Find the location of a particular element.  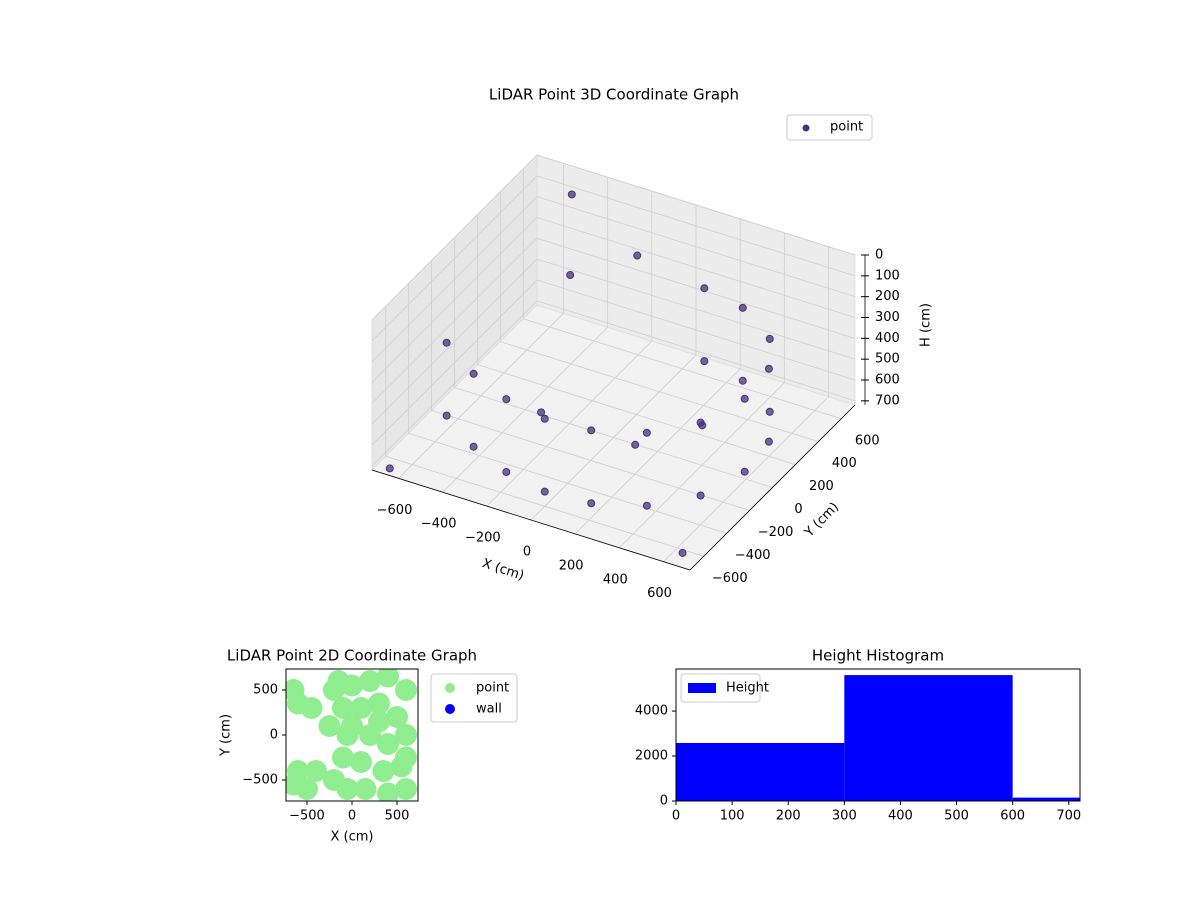

chart-title: Height Histogram is located at coordinates (878, 656).